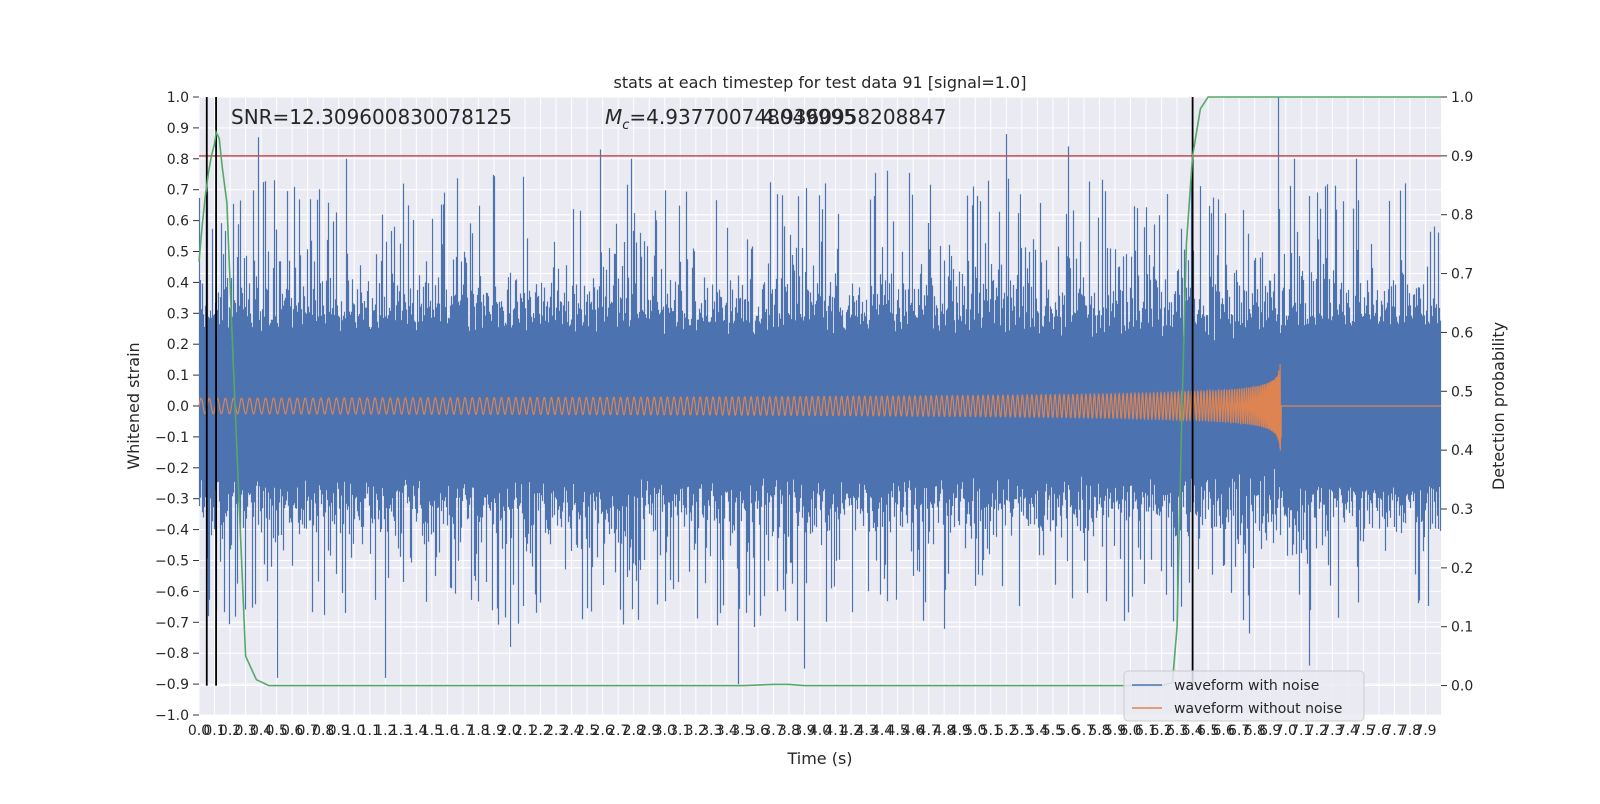  I want to click on x-tick-label: 1.6, so click(447, 731).